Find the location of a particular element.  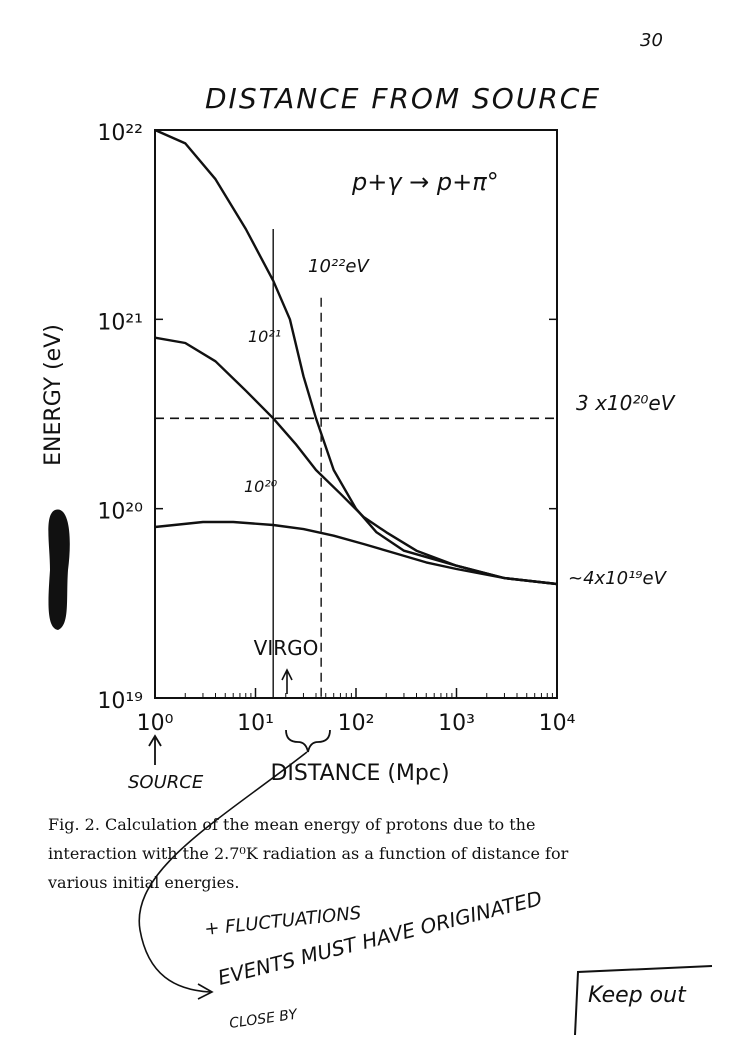

close-by-note: CLOSE BY is located at coordinates (263, 1019).